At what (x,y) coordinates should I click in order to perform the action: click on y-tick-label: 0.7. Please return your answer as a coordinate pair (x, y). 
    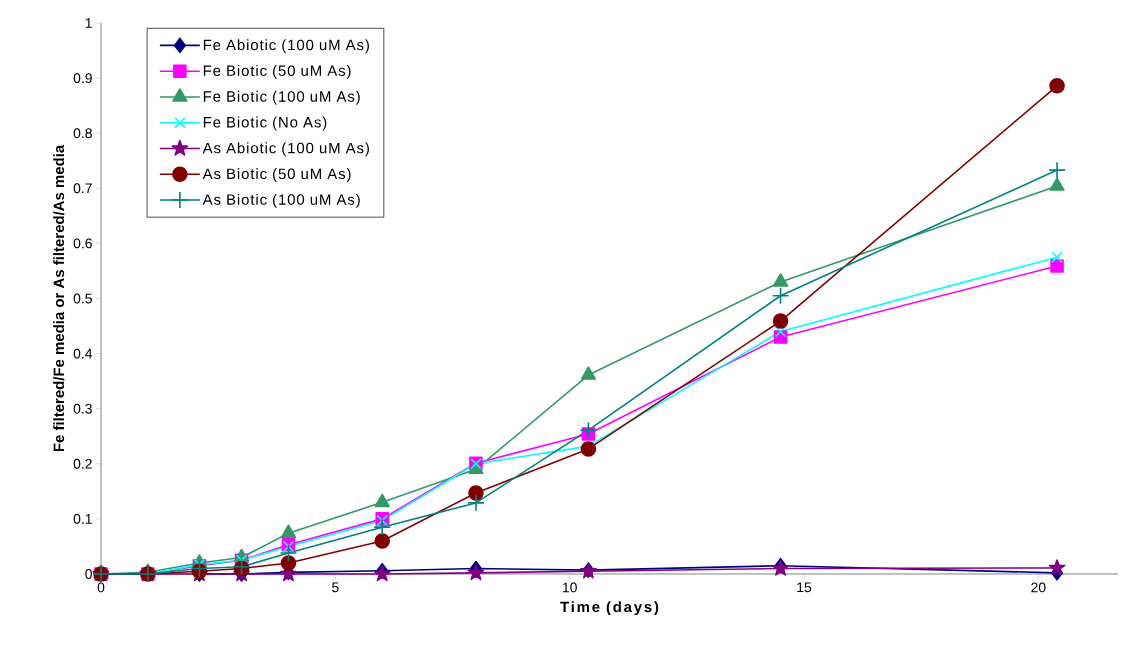
    Looking at the image, I should click on (82, 188).